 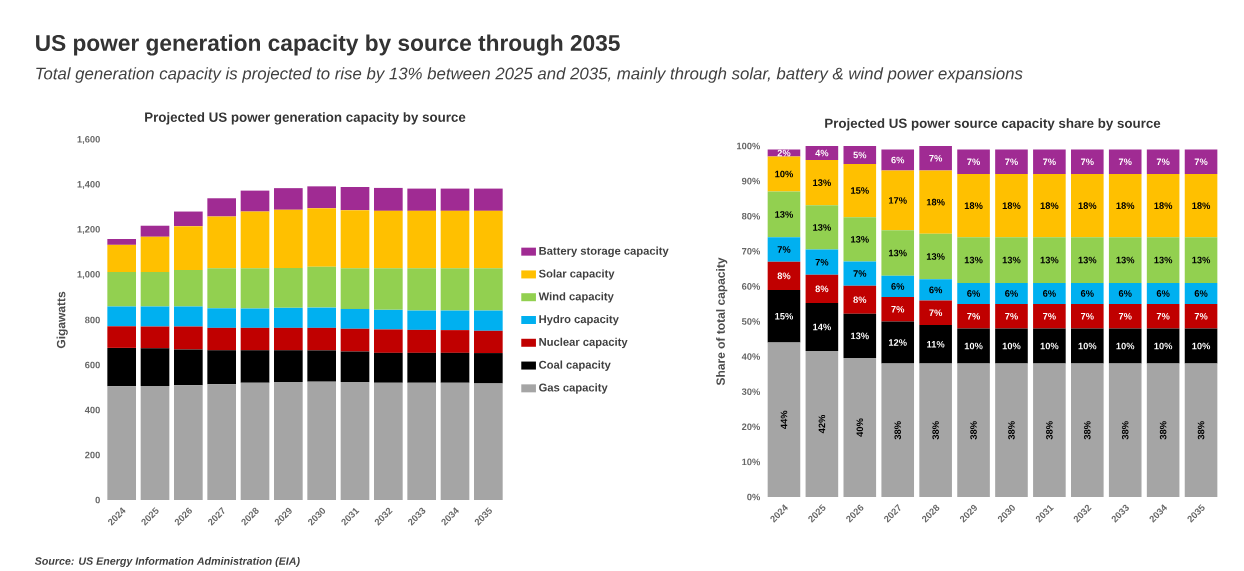 What do you see at coordinates (575, 365) in the screenshot?
I see `legend-label: Coal capacity` at bounding box center [575, 365].